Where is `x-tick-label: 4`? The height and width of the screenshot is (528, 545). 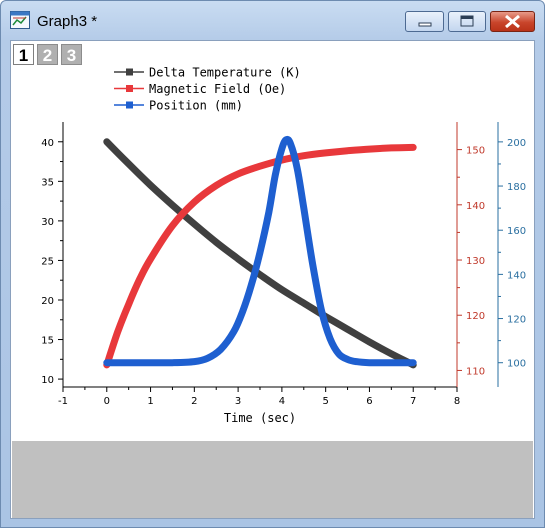
x-tick-label: 4 is located at coordinates (282, 401).